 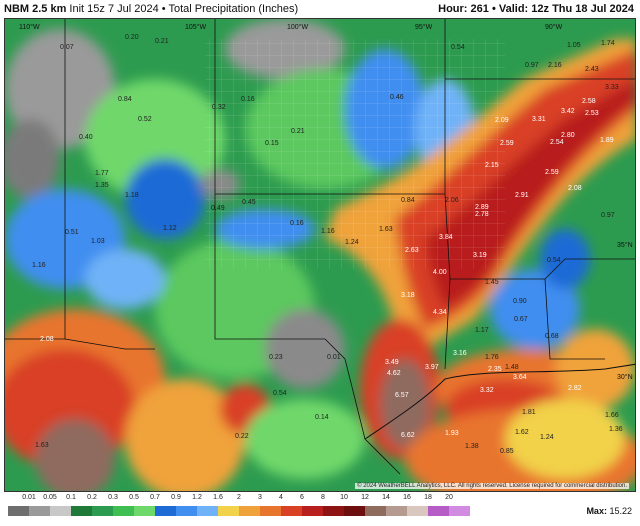 I want to click on legend-tick-label: 0.3, so click(x=113, y=497).